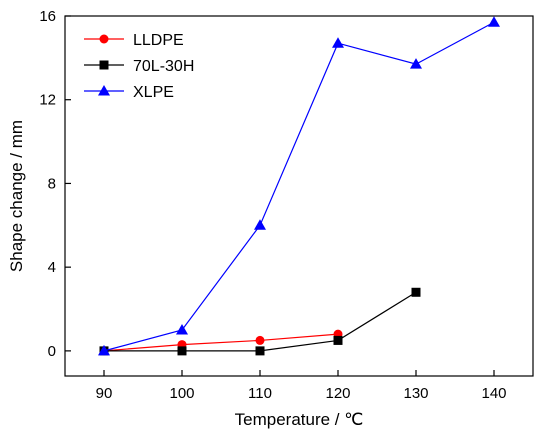 This screenshot has height=436, width=550. Describe the element at coordinates (47, 100) in the screenshot. I see `y-tick-label: 12` at that location.